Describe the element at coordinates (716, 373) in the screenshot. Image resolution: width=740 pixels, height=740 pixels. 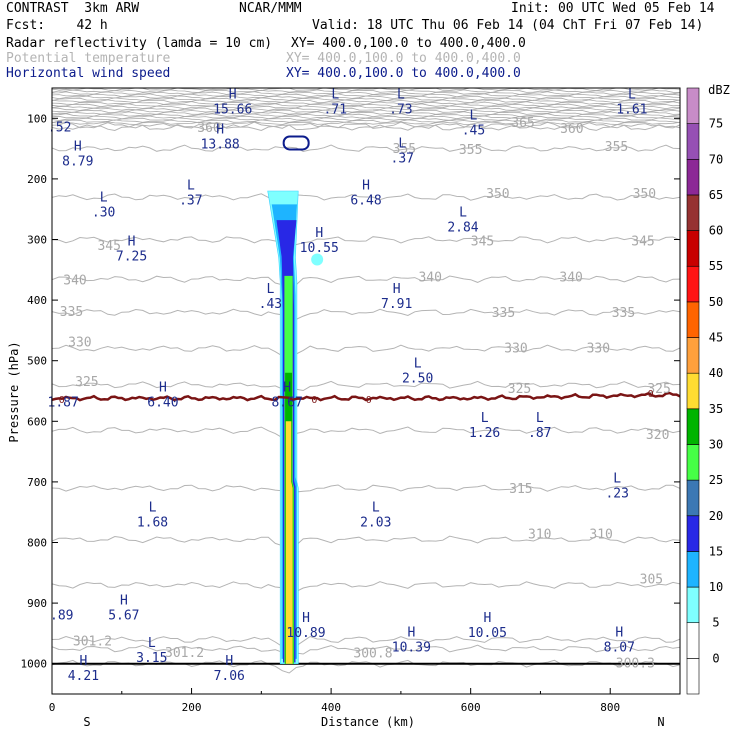
I see `colorbar-tick-label: 40` at that location.